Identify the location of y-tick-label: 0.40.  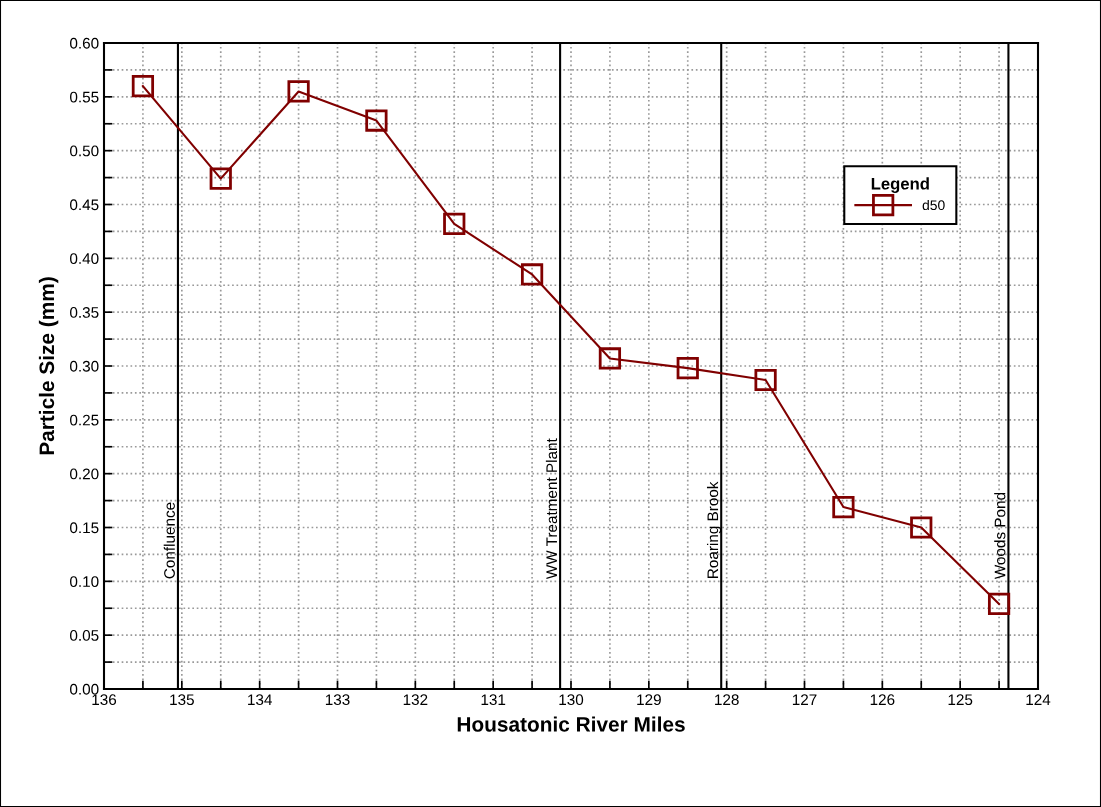
(84, 259).